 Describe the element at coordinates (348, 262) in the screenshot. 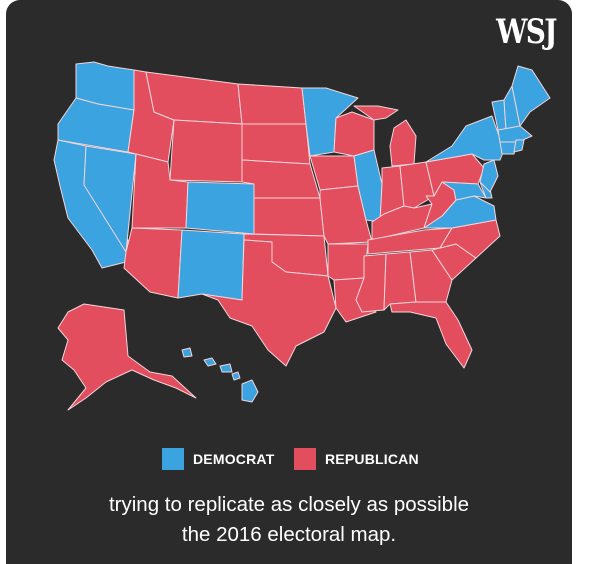

I see `state-ar` at that location.